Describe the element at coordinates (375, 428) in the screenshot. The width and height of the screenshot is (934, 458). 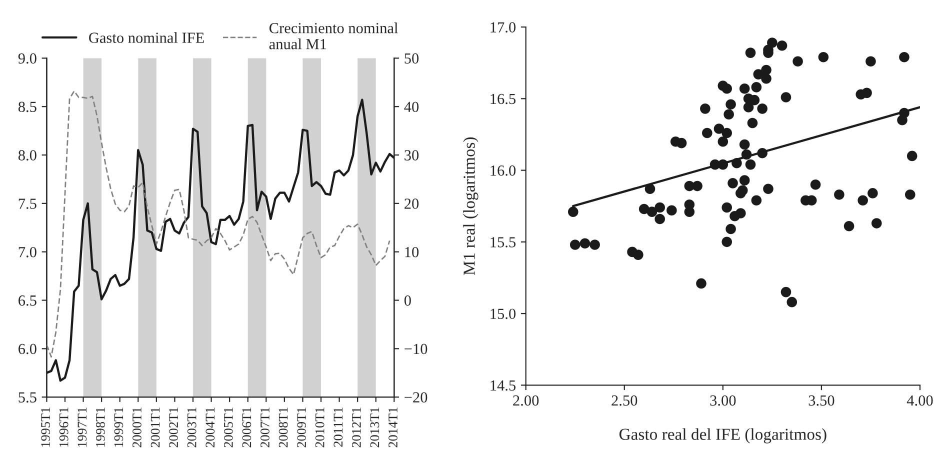
I see `x-tick-label: 2013T1` at that location.